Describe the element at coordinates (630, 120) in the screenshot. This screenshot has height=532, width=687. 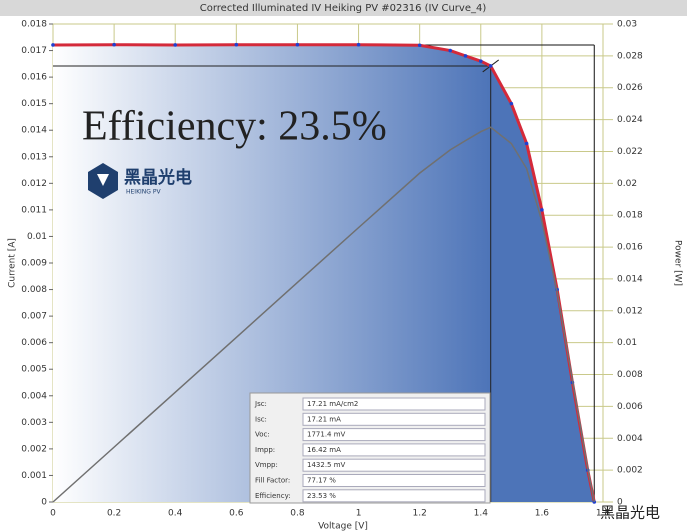
I see `y2-tick-label: 0.024` at that location.